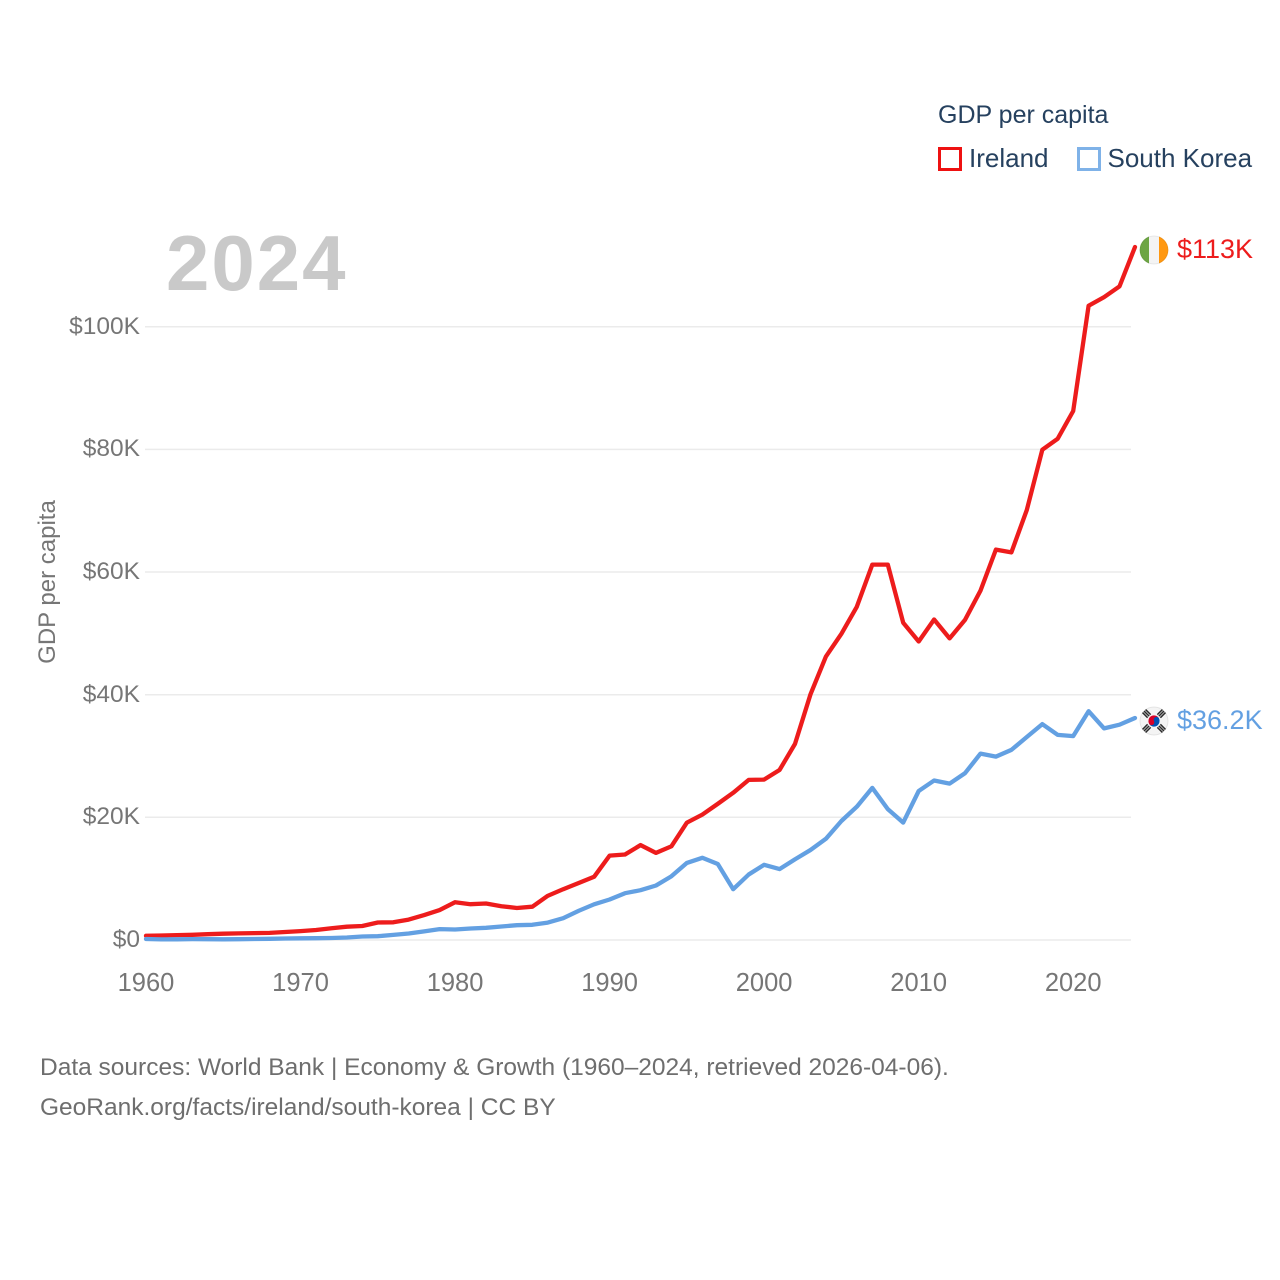 This screenshot has height=1280, width=1280. I want to click on south-korea-end-label: $36.2K, so click(1201, 720).